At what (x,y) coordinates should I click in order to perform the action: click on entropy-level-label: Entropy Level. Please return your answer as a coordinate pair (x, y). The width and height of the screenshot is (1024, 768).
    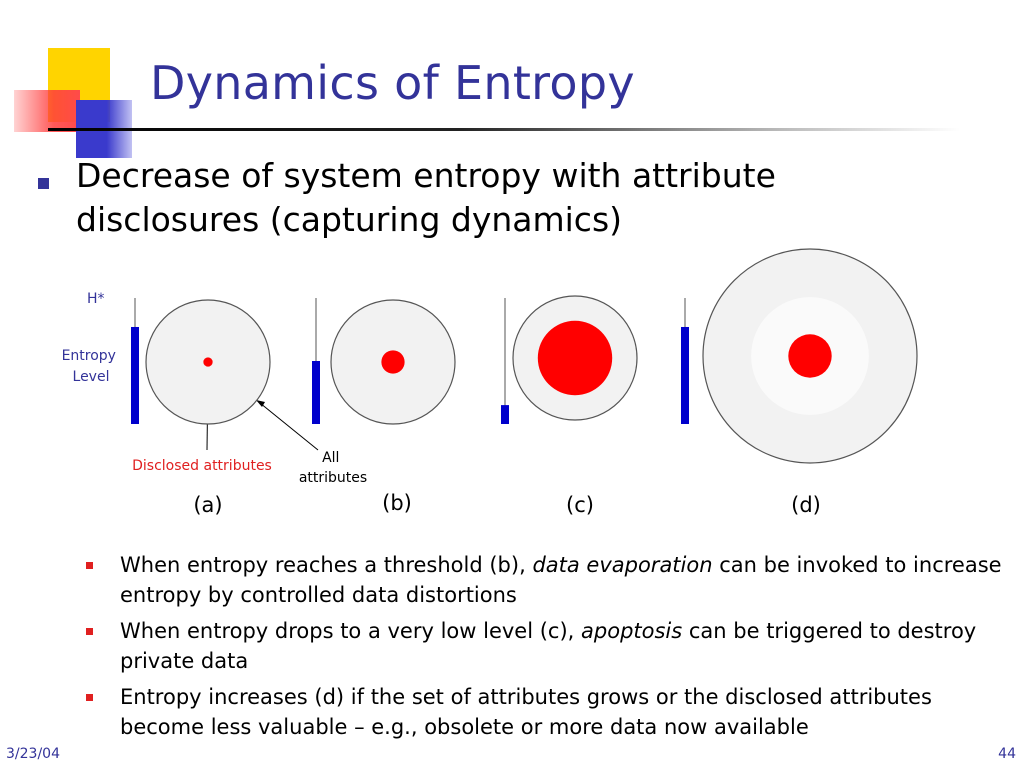
    Looking at the image, I should click on (91, 366).